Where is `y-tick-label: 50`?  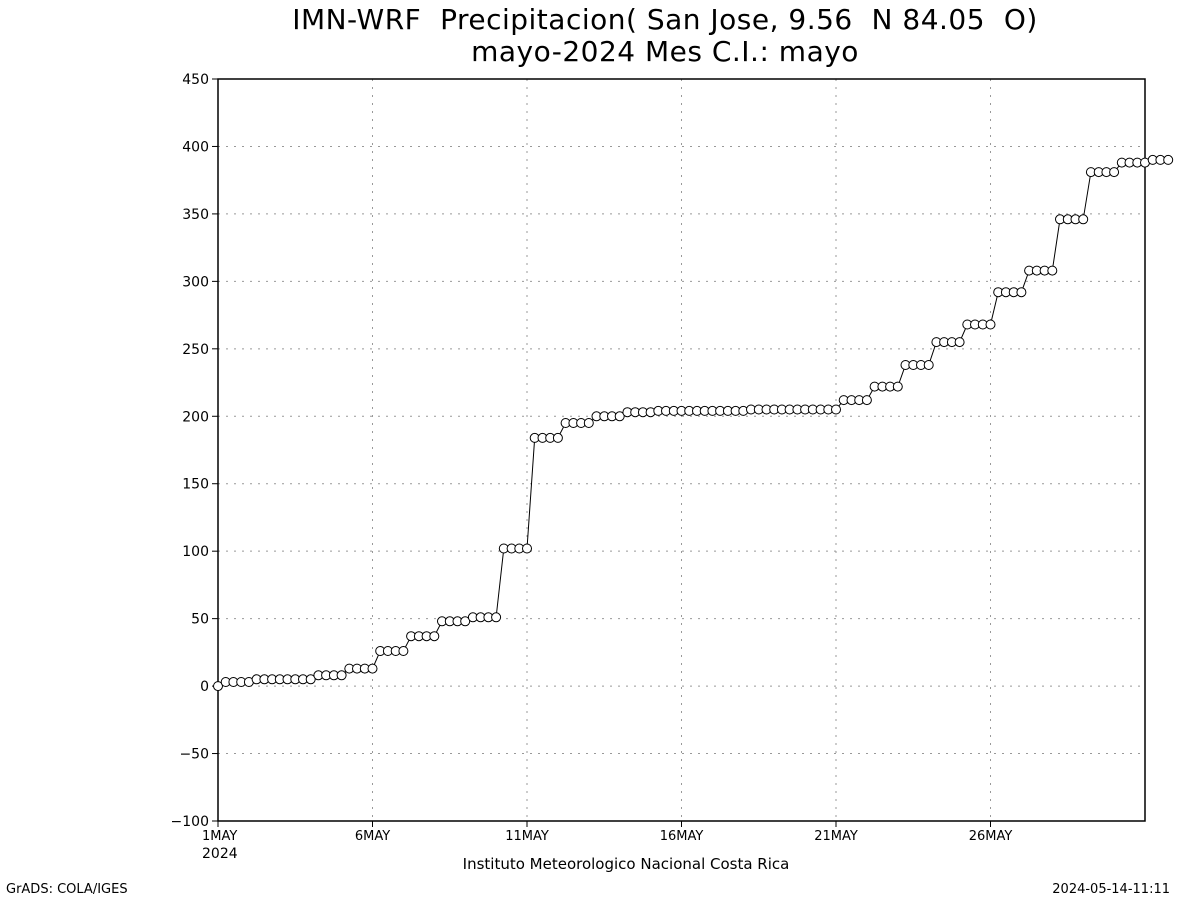
y-tick-label: 50 is located at coordinates (200, 620).